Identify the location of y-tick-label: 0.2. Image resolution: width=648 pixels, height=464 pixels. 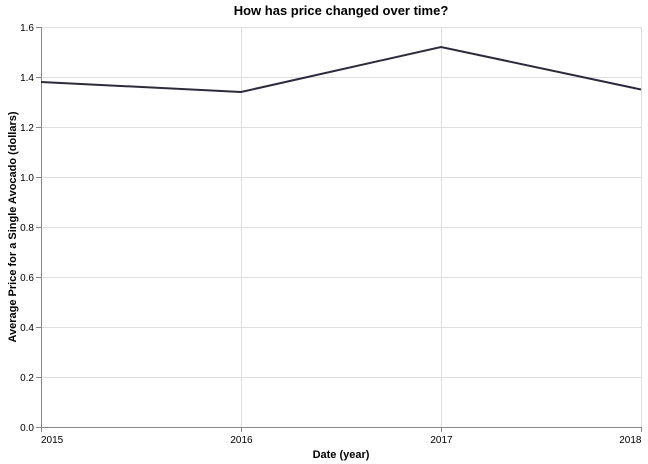
(27, 378).